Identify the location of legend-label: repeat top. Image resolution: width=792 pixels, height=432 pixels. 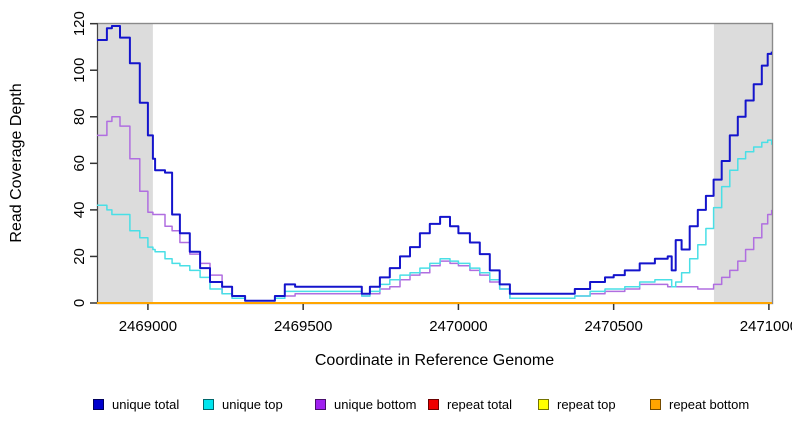
(586, 404).